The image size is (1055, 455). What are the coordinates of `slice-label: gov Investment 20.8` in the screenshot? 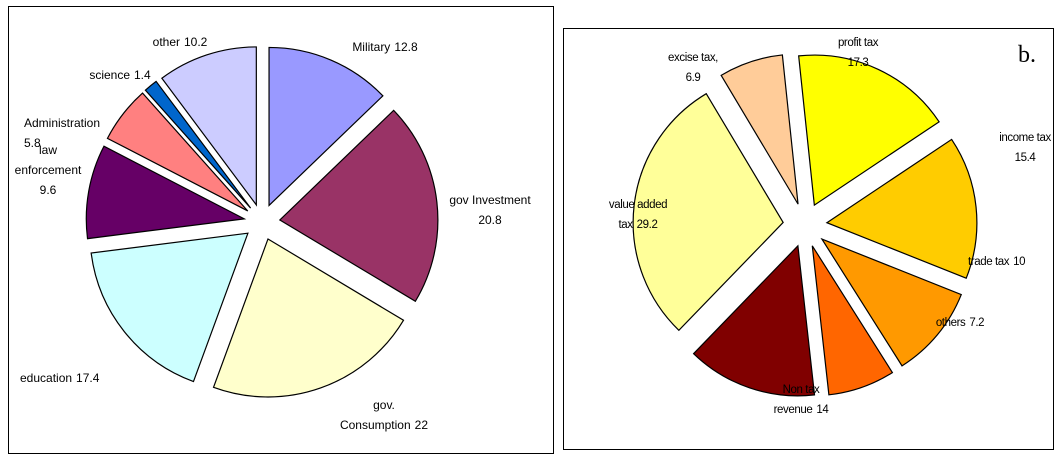 It's located at (490, 210).